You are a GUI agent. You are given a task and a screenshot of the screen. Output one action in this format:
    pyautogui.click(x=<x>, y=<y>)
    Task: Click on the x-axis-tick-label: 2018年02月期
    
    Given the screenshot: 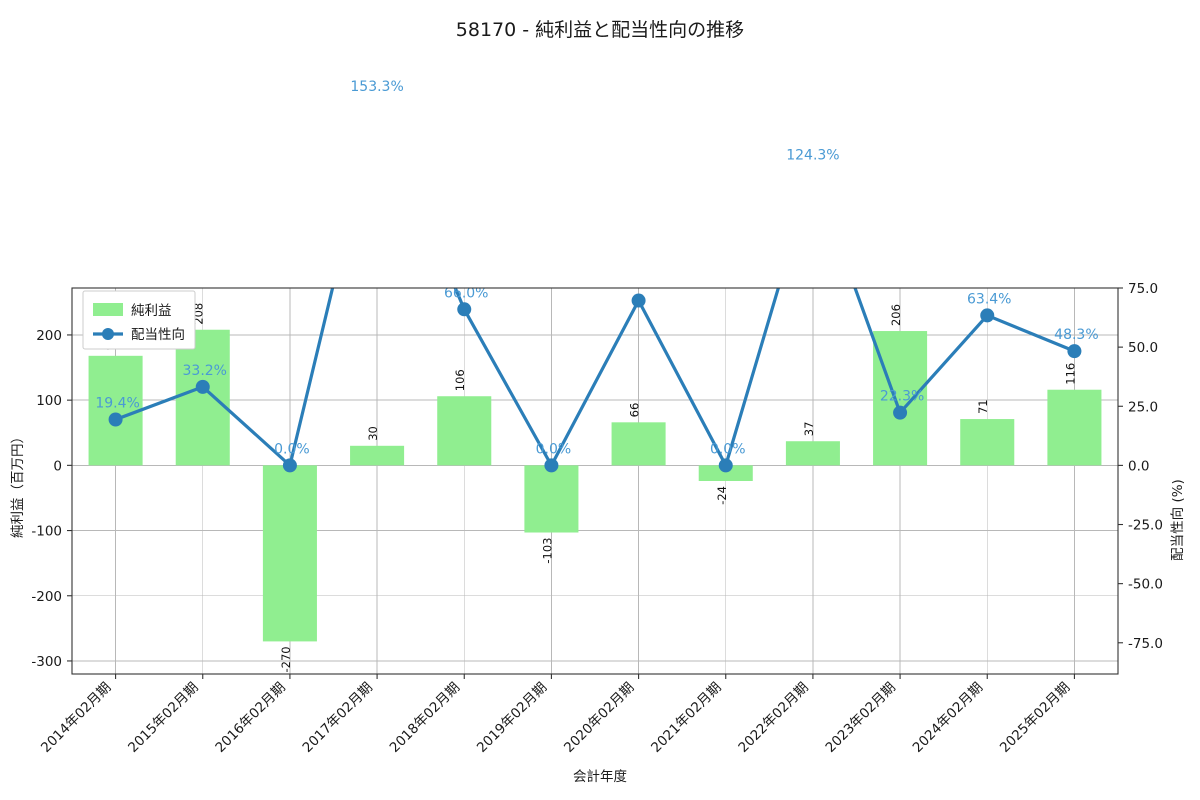 What is the action you would take?
    pyautogui.click(x=425, y=718)
    